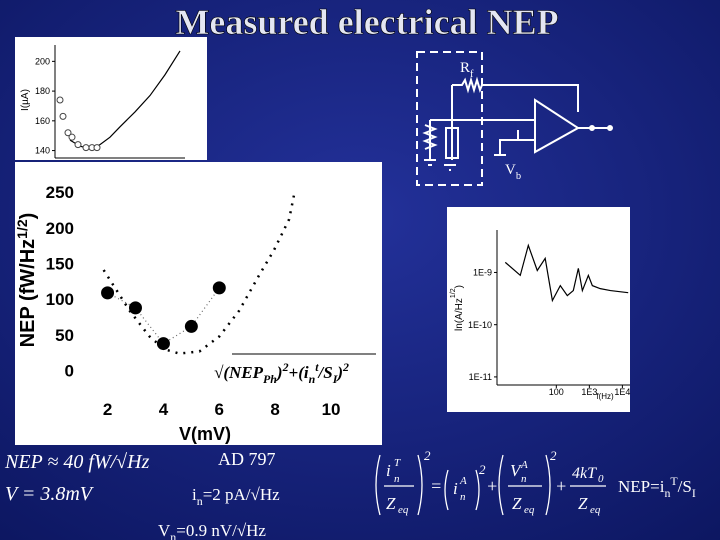 Image resolution: width=720 pixels, height=540 pixels. Describe the element at coordinates (459, 314) in the screenshot. I see `text-part: ln(A/Hz` at that location.